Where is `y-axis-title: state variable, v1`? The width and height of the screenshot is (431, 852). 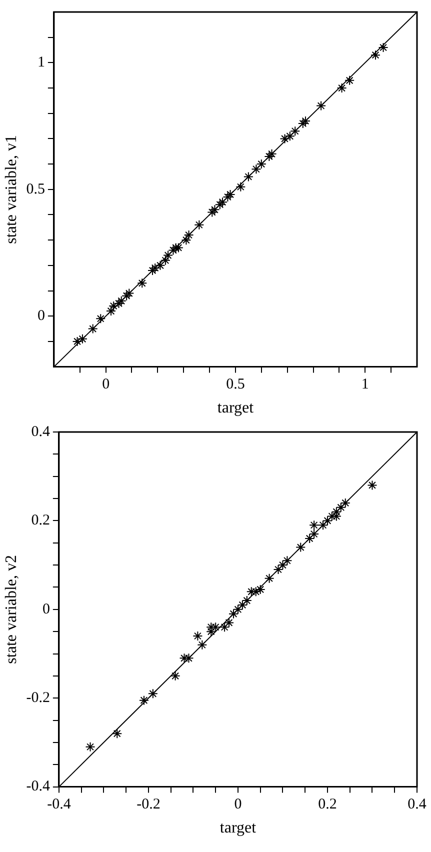
y-axis-title: state variable, v1 is located at coordinates (11, 189).